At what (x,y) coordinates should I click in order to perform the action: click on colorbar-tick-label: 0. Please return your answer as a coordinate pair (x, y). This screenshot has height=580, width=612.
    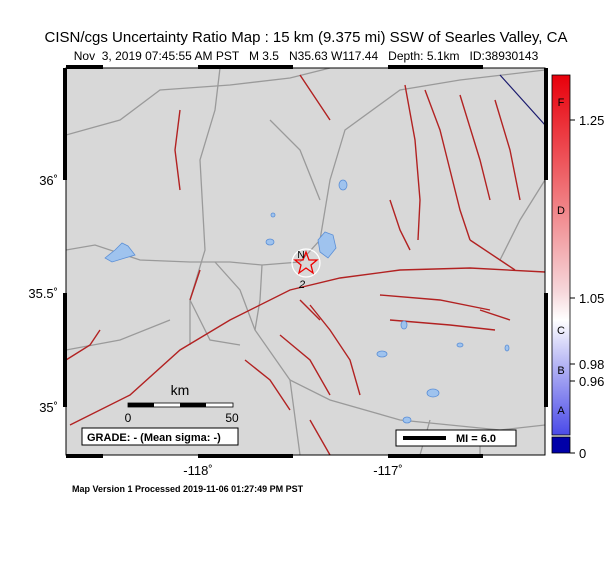
    Looking at the image, I should click on (582, 453).